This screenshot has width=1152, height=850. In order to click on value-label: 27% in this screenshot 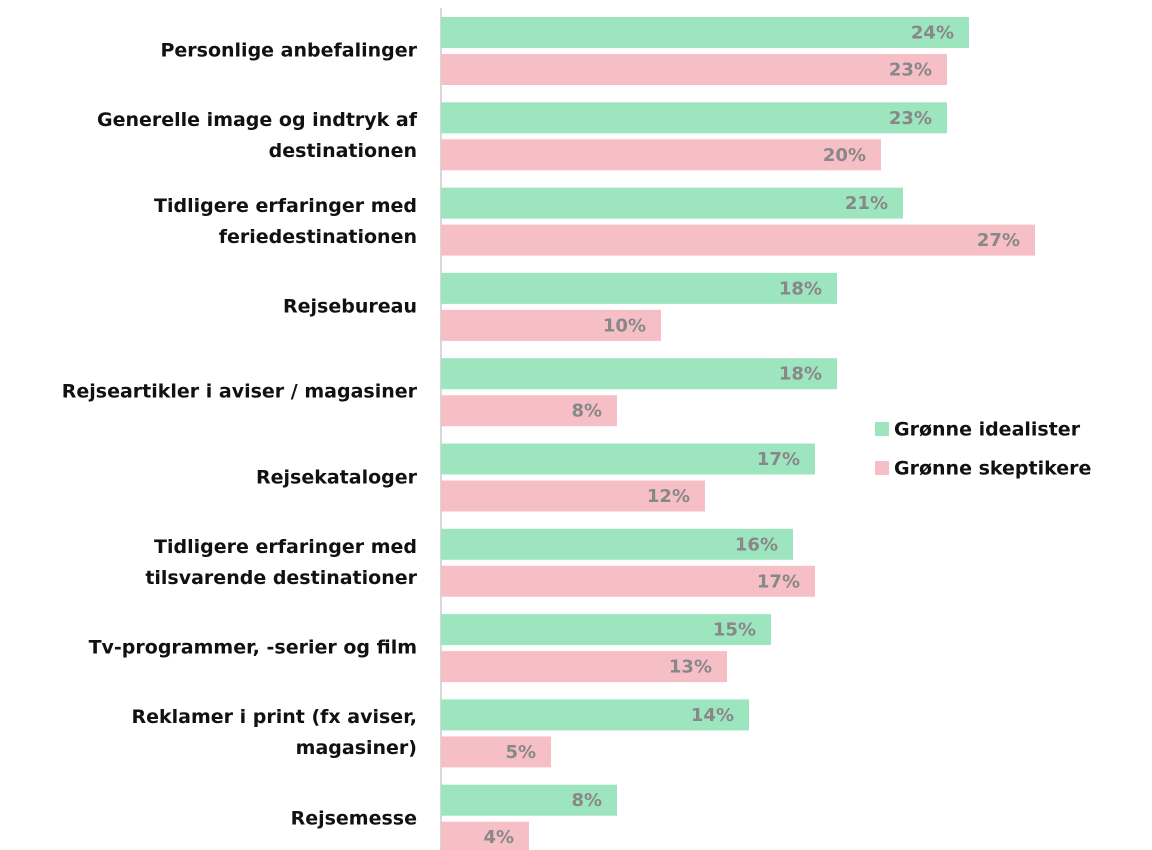, I will do `click(998, 240)`.